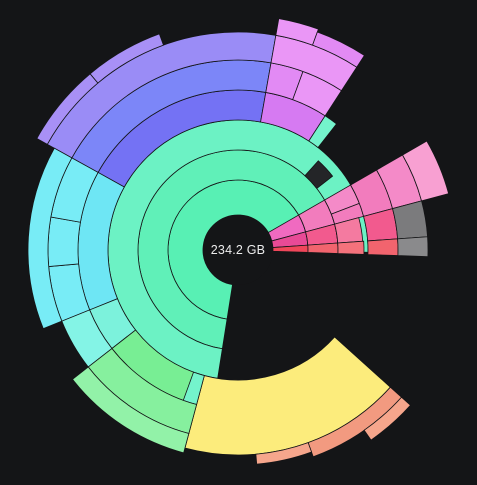 The width and height of the screenshot is (477, 485). What do you see at coordinates (238, 250) in the screenshot?
I see `center-disc` at bounding box center [238, 250].